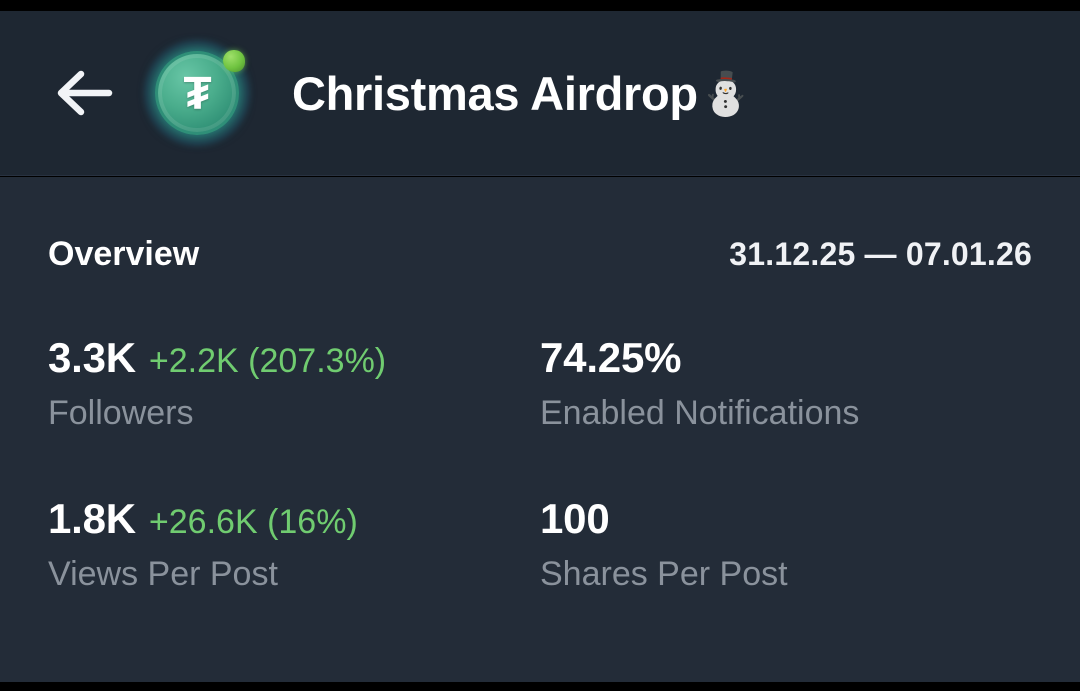  What do you see at coordinates (495, 93) in the screenshot?
I see `page-title-text: Christmas Airdrop` at bounding box center [495, 93].